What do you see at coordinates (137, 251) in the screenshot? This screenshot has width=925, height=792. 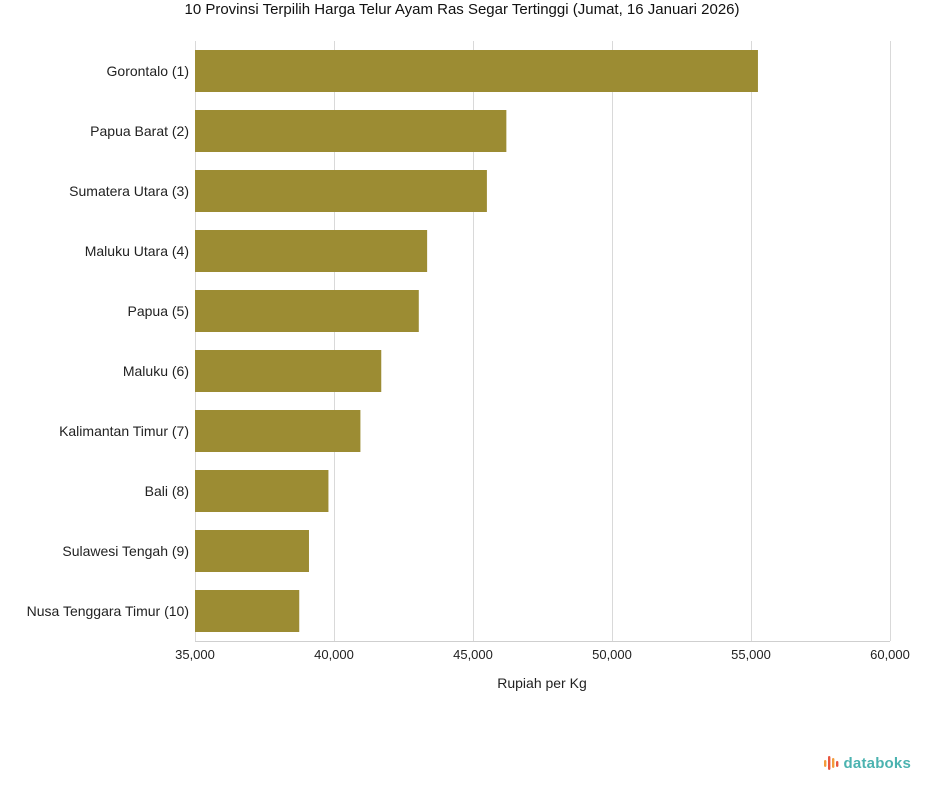 I see `category-label: Maluku Utara (4)` at bounding box center [137, 251].